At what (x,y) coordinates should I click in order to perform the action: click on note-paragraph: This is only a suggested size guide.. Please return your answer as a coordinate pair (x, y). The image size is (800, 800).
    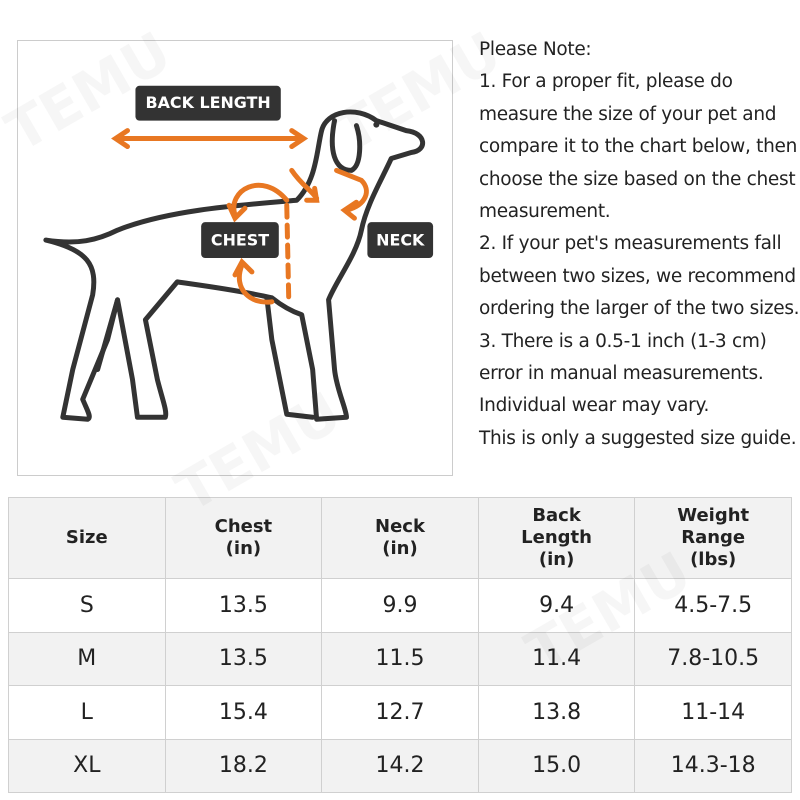
    Looking at the image, I should click on (638, 438).